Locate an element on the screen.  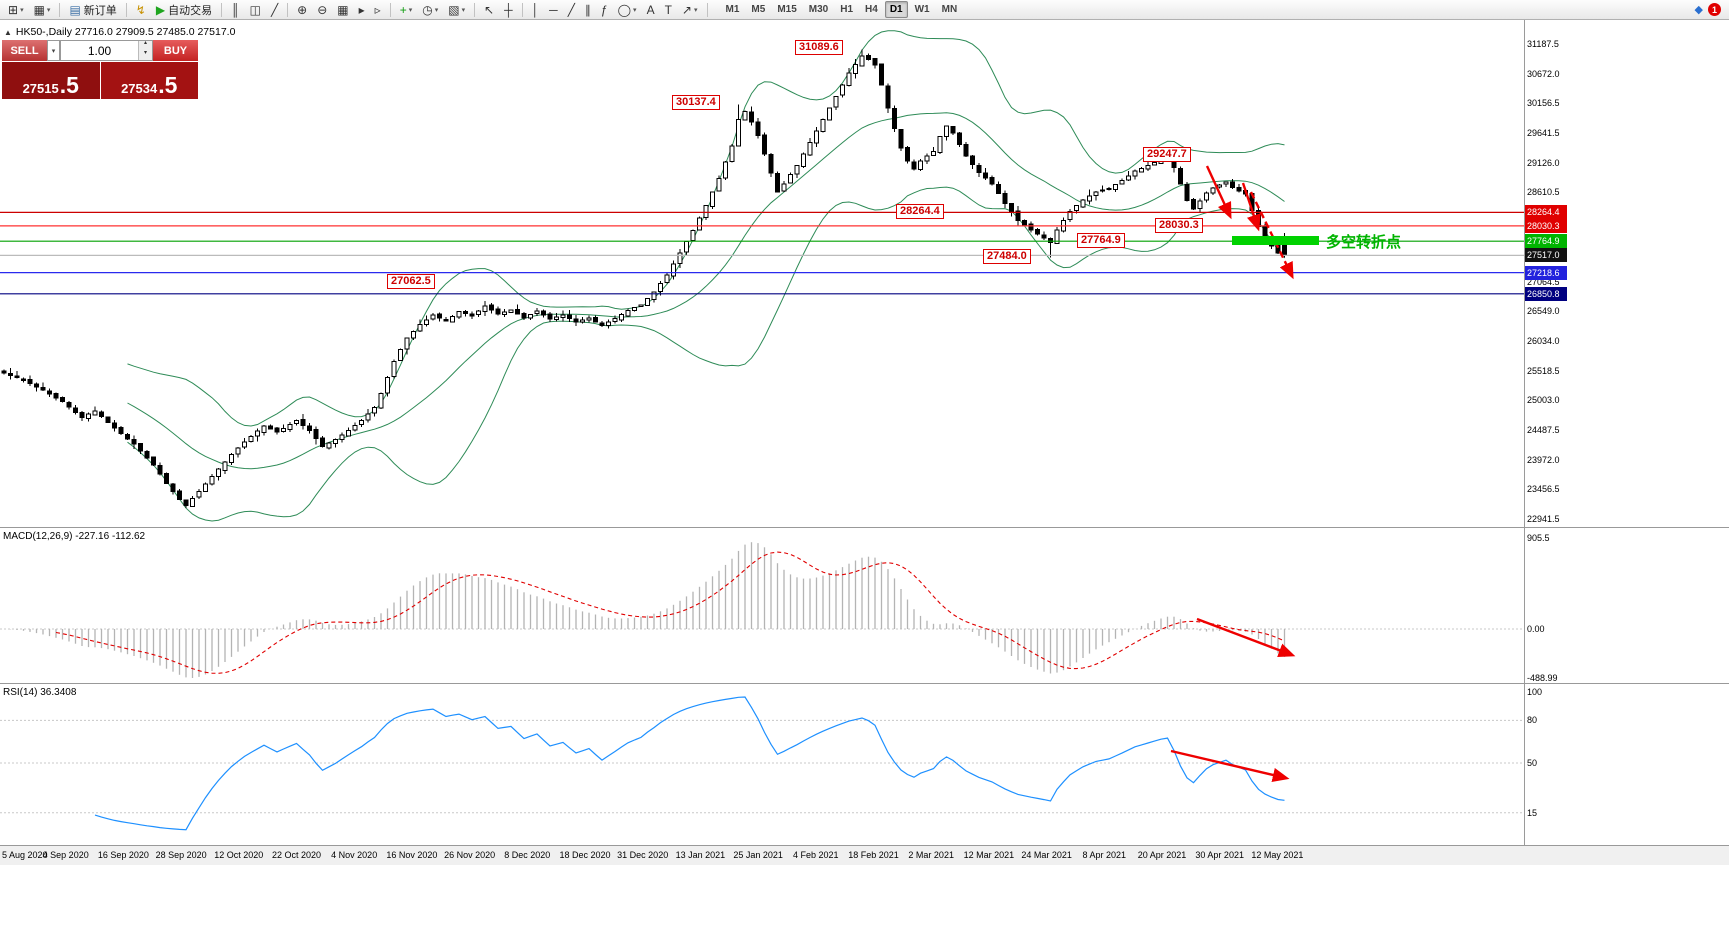
text-tool-icon: A is located at coordinates (650, 9).